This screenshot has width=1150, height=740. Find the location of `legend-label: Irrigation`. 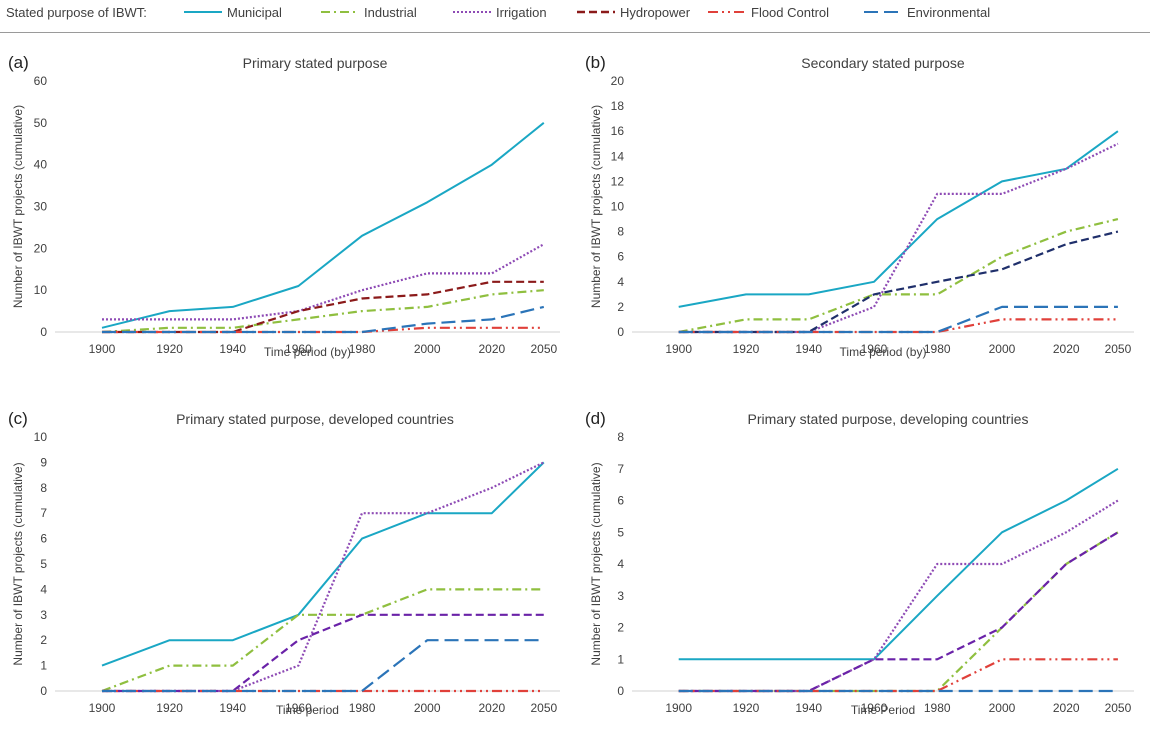

legend-label: Irrigation is located at coordinates (521, 12).